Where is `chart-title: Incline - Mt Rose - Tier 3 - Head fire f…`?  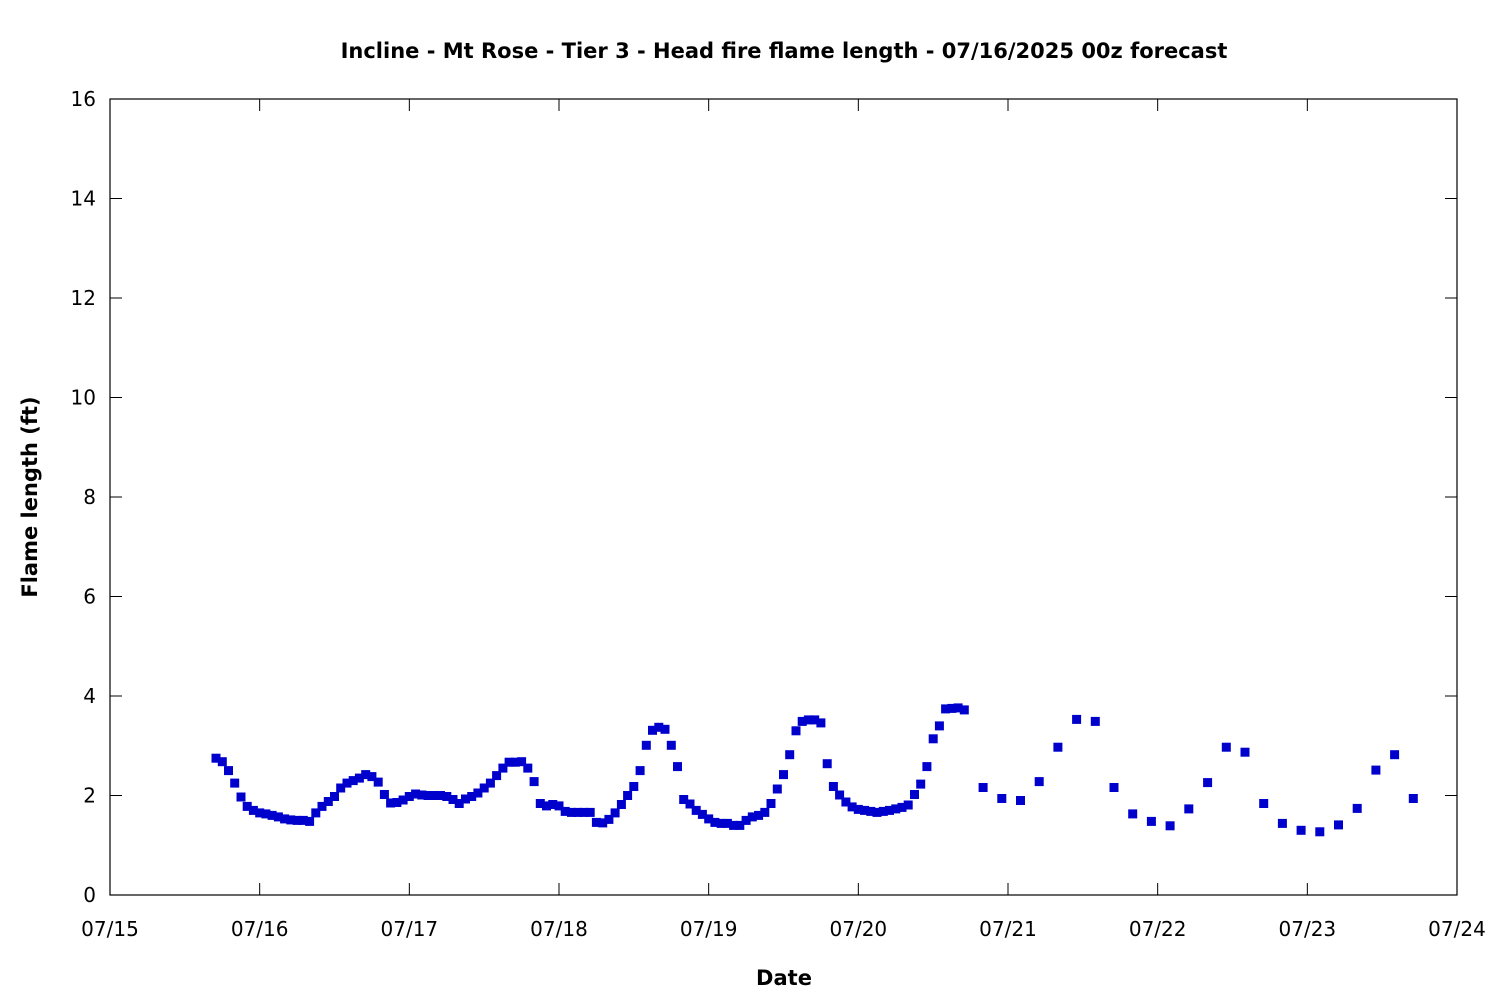 chart-title: Incline - Mt Rose - Tier 3 - Head fire f… is located at coordinates (784, 51).